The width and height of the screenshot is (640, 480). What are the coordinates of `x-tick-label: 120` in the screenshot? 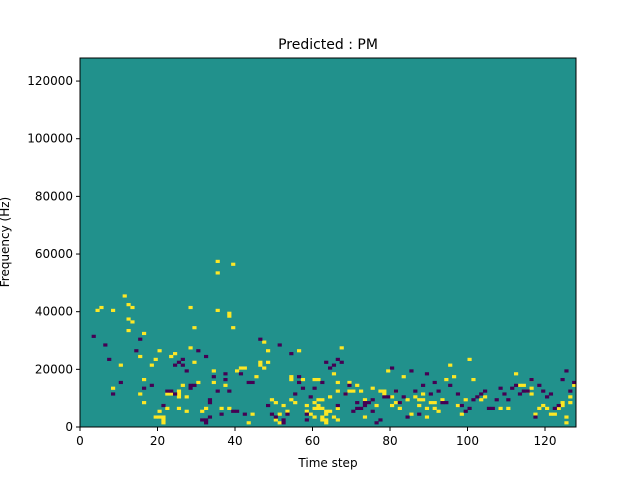 It's located at (545, 441).